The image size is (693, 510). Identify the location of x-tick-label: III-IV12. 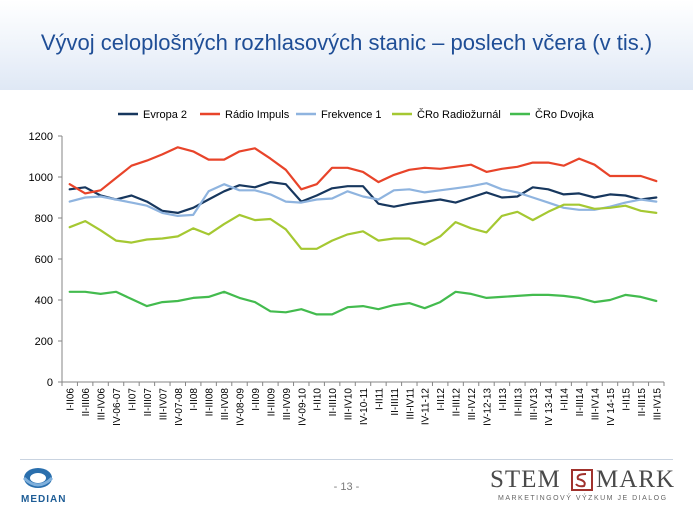
(472, 404).